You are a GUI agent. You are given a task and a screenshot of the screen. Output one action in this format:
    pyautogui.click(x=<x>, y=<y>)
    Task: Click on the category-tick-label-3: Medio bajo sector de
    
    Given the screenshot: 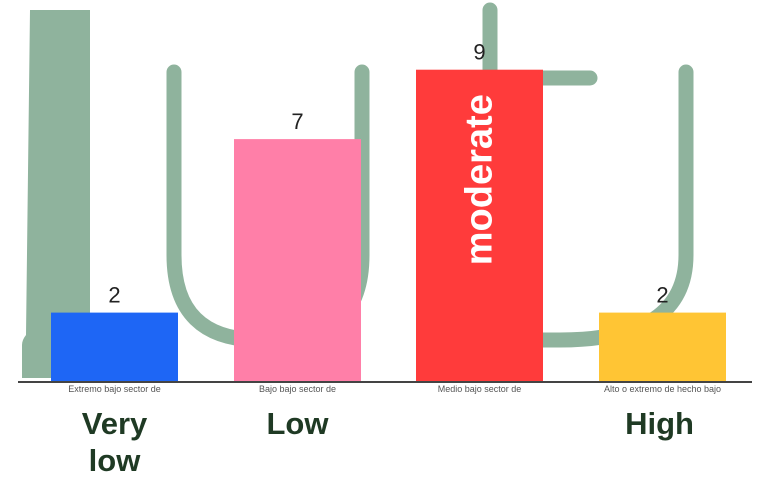 What is the action you would take?
    pyautogui.click(x=480, y=389)
    